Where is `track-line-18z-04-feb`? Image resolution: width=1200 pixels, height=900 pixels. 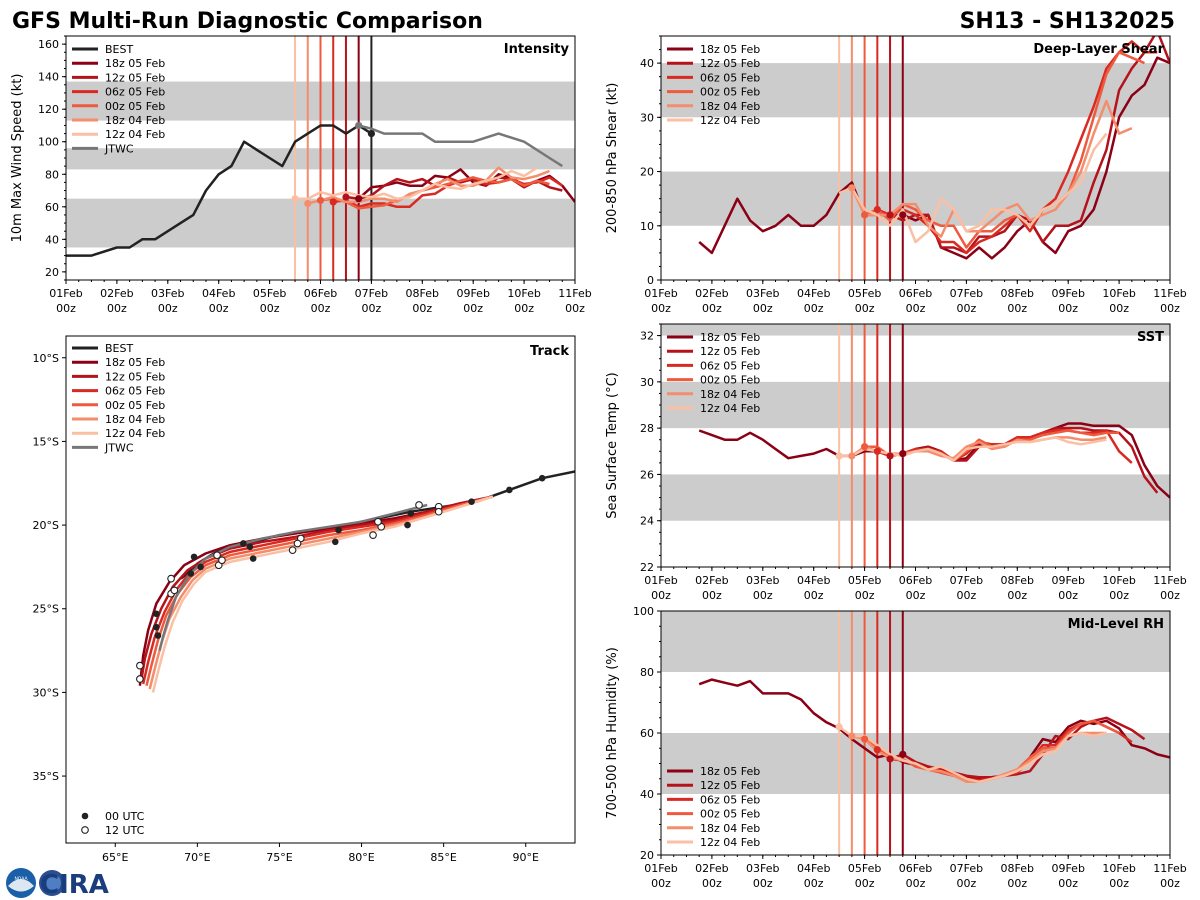 track-line-18z-04-feb is located at coordinates (321, 592).